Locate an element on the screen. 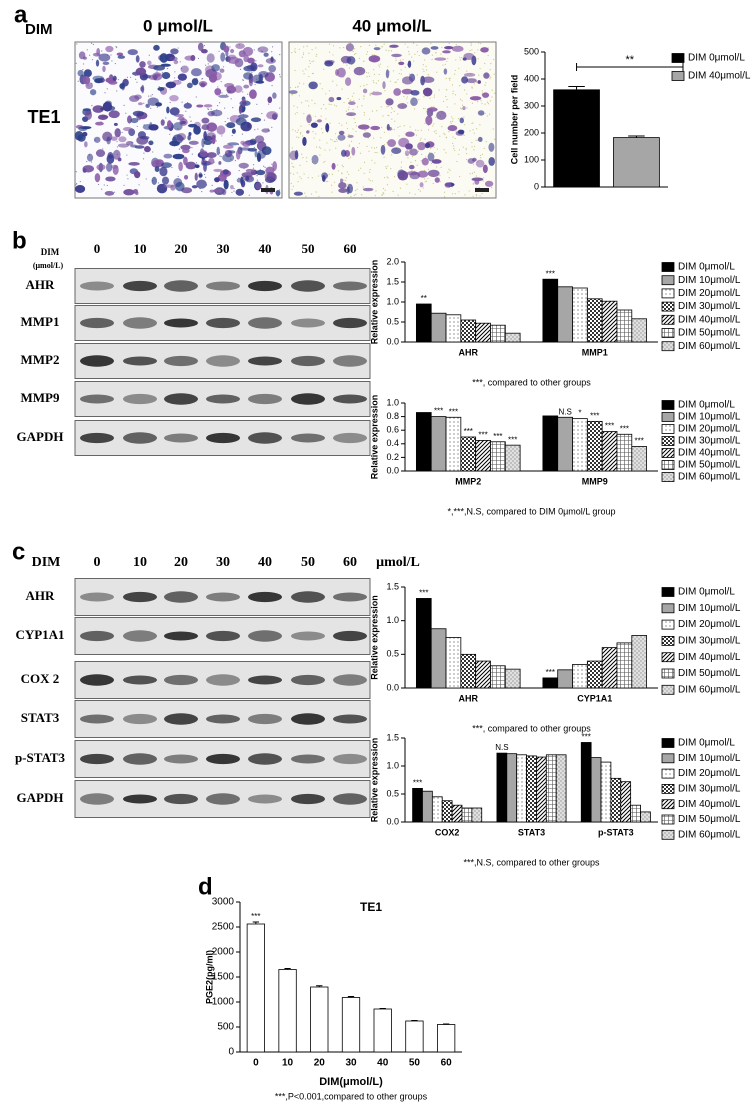 This screenshot has width=754, height=1106. y-tick-label: 1.0 is located at coordinates (392, 620).